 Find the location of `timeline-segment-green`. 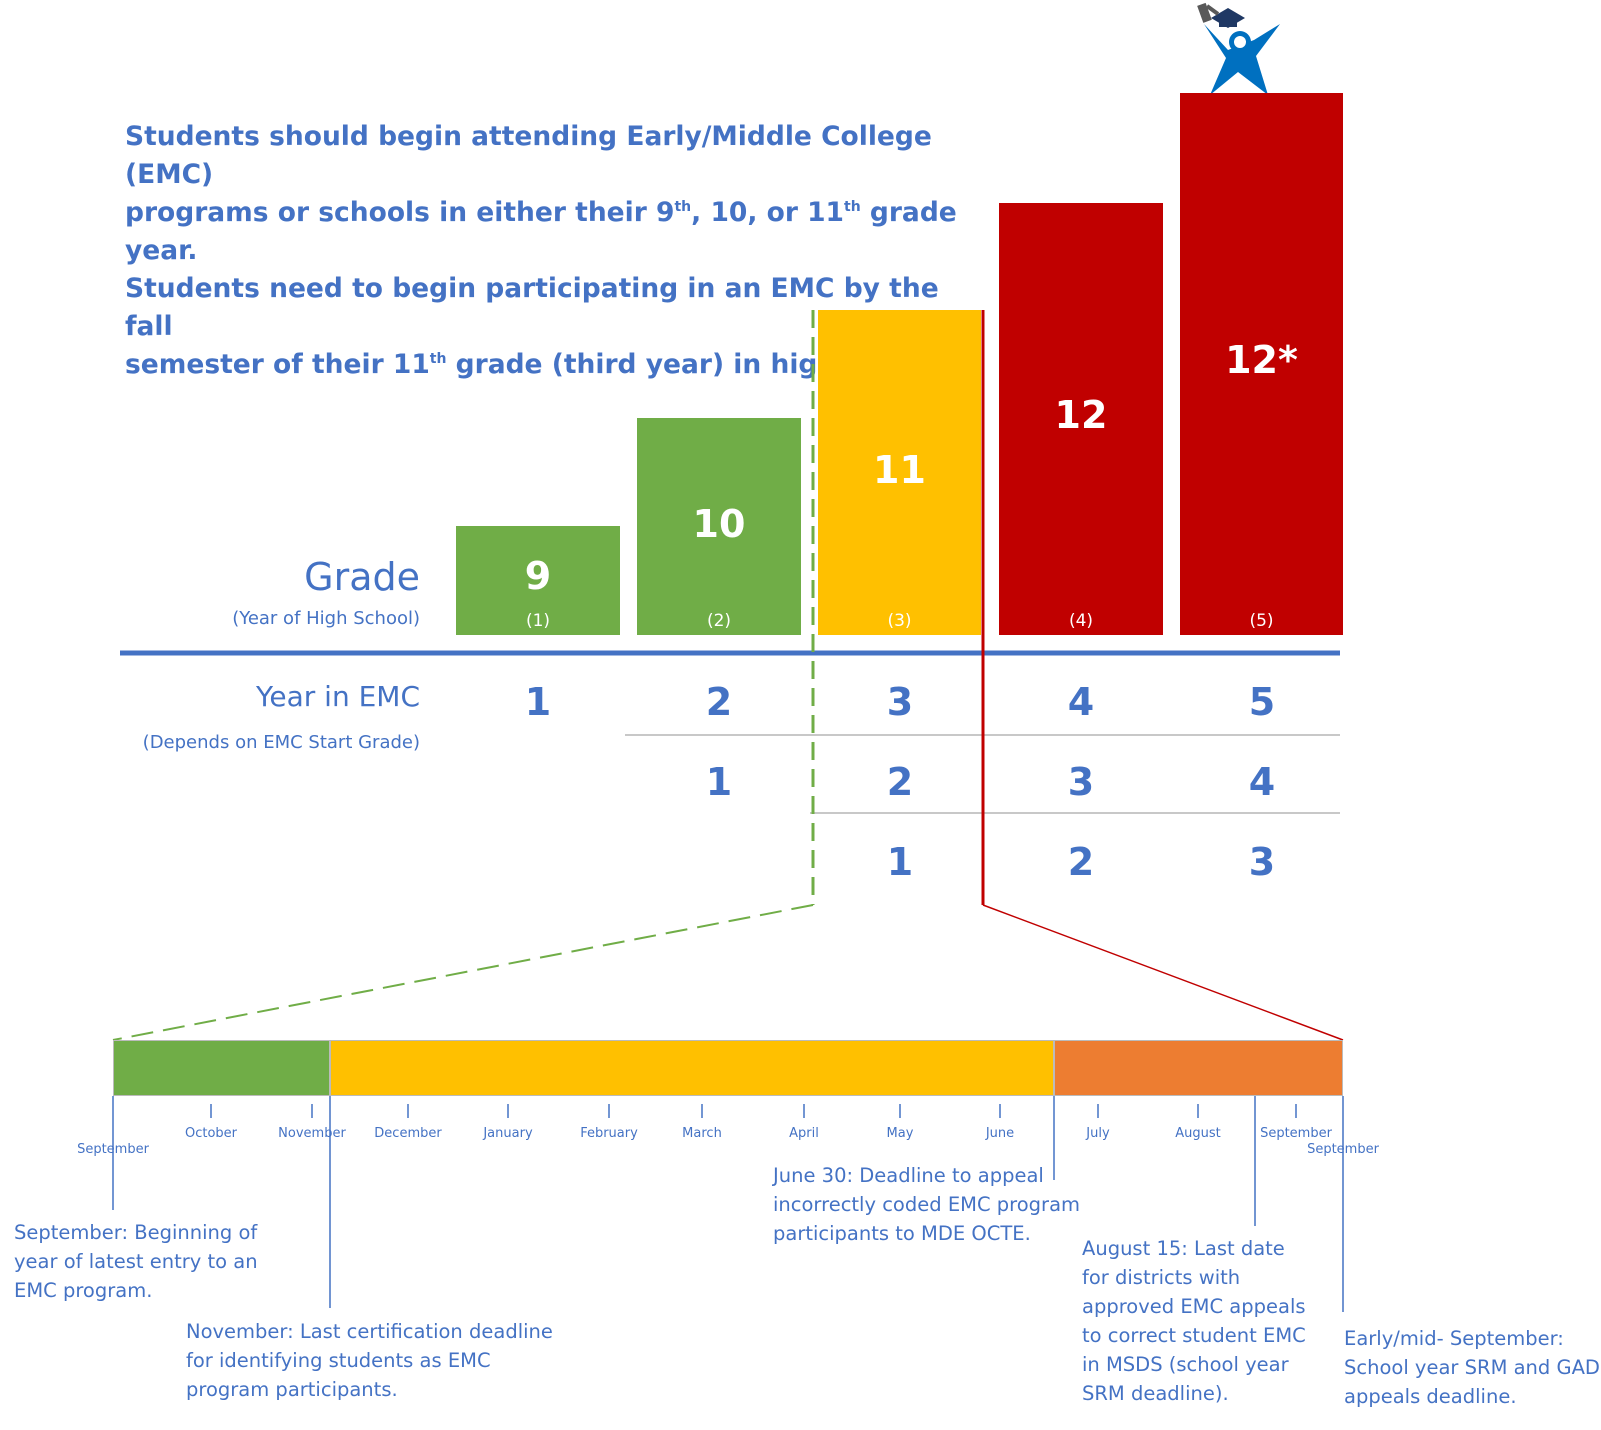

timeline-segment-green is located at coordinates (221, 1068).